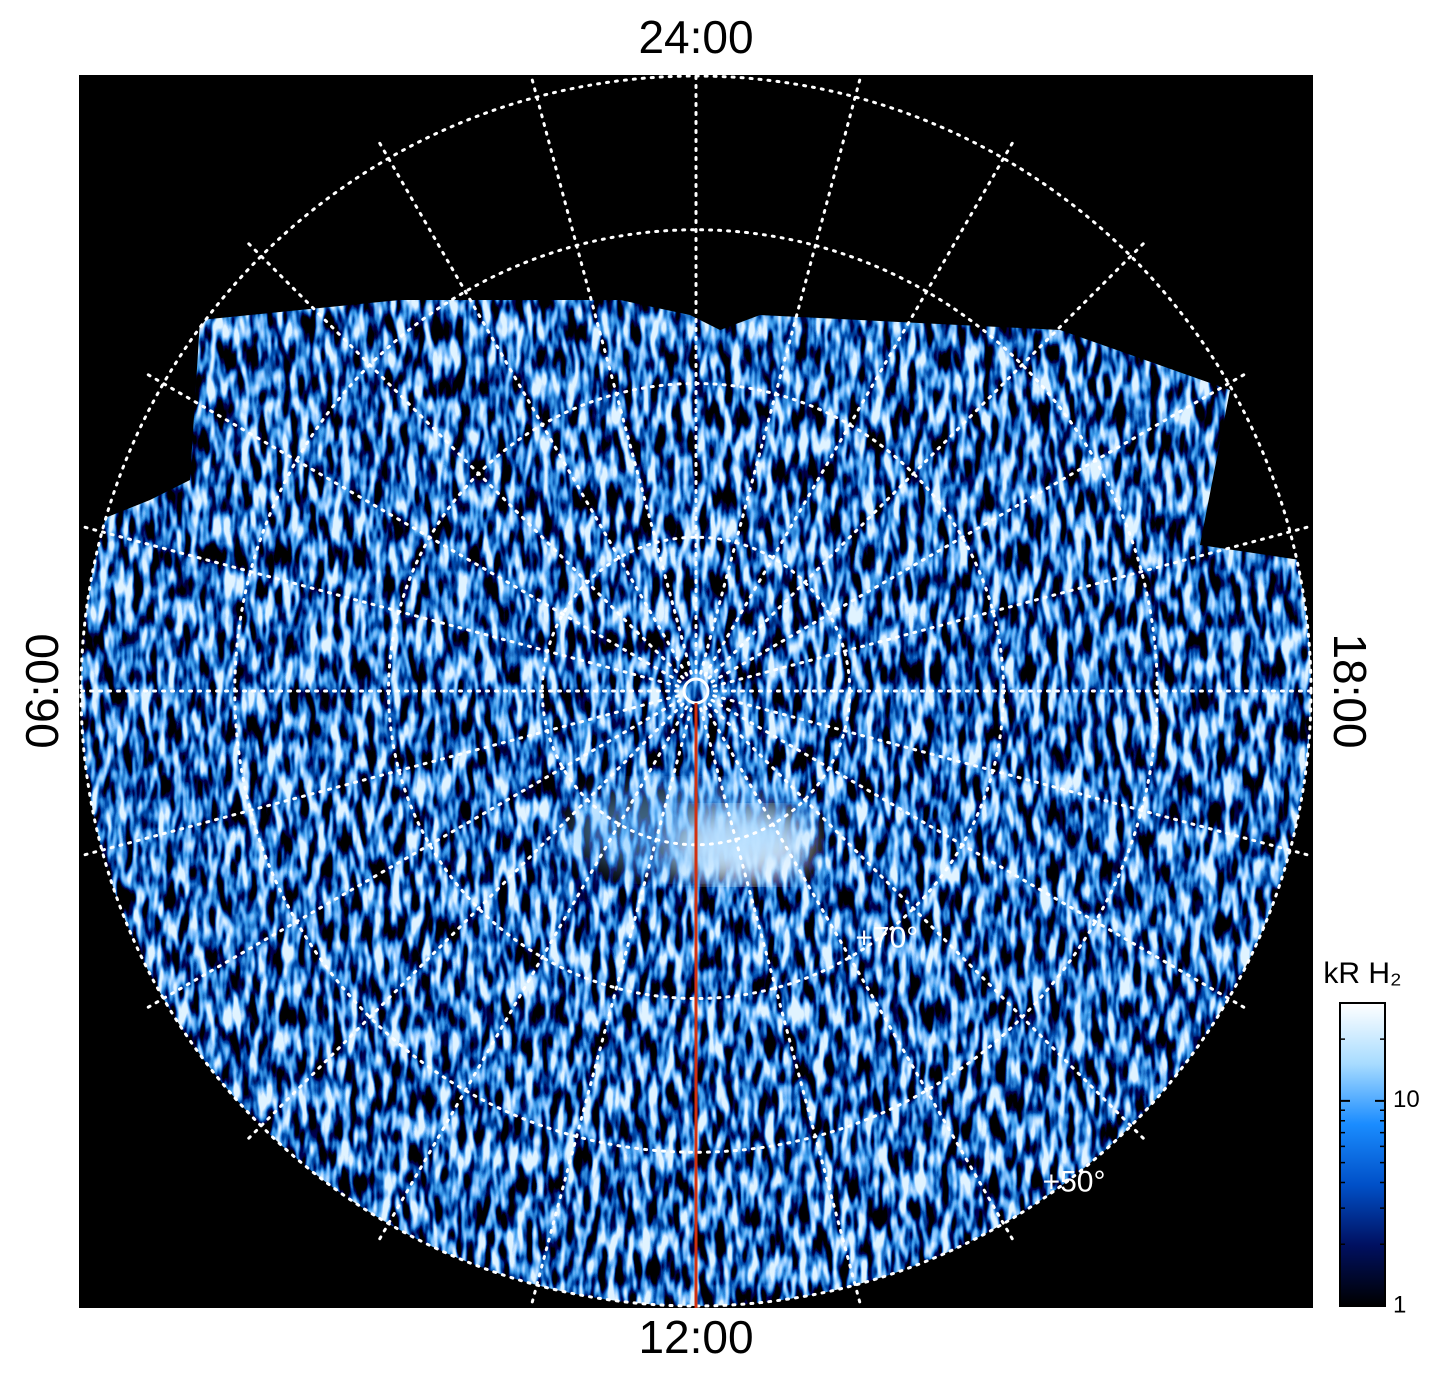  I want to click on local-time-label: 06:00, so click(42, 690).